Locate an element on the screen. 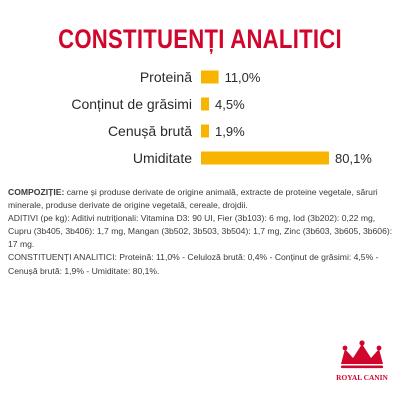 The height and width of the screenshot is (400, 400). category-label: Conținut de grăsimi is located at coordinates (131, 104).